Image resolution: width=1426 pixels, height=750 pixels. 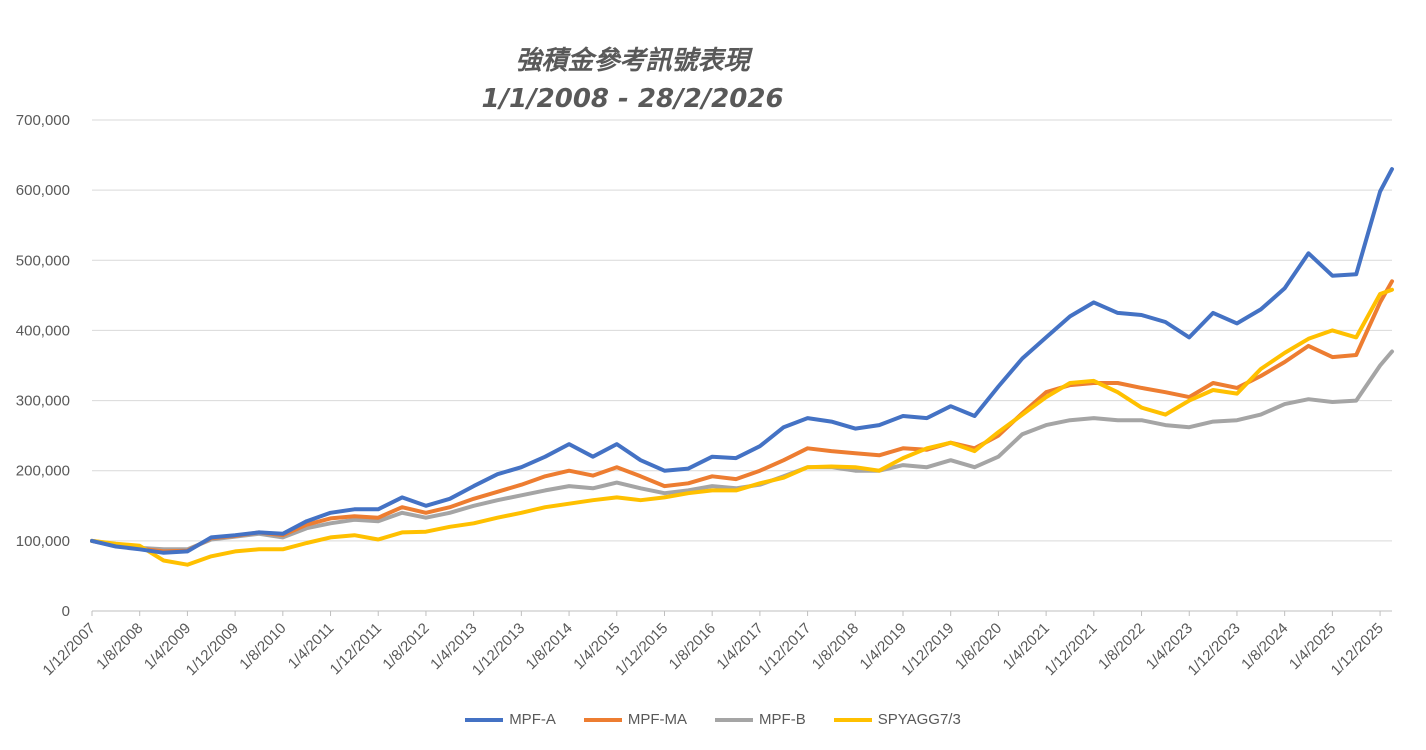 What do you see at coordinates (1357, 649) in the screenshot?
I see `x-tick-label: 1/12/2025` at bounding box center [1357, 649].